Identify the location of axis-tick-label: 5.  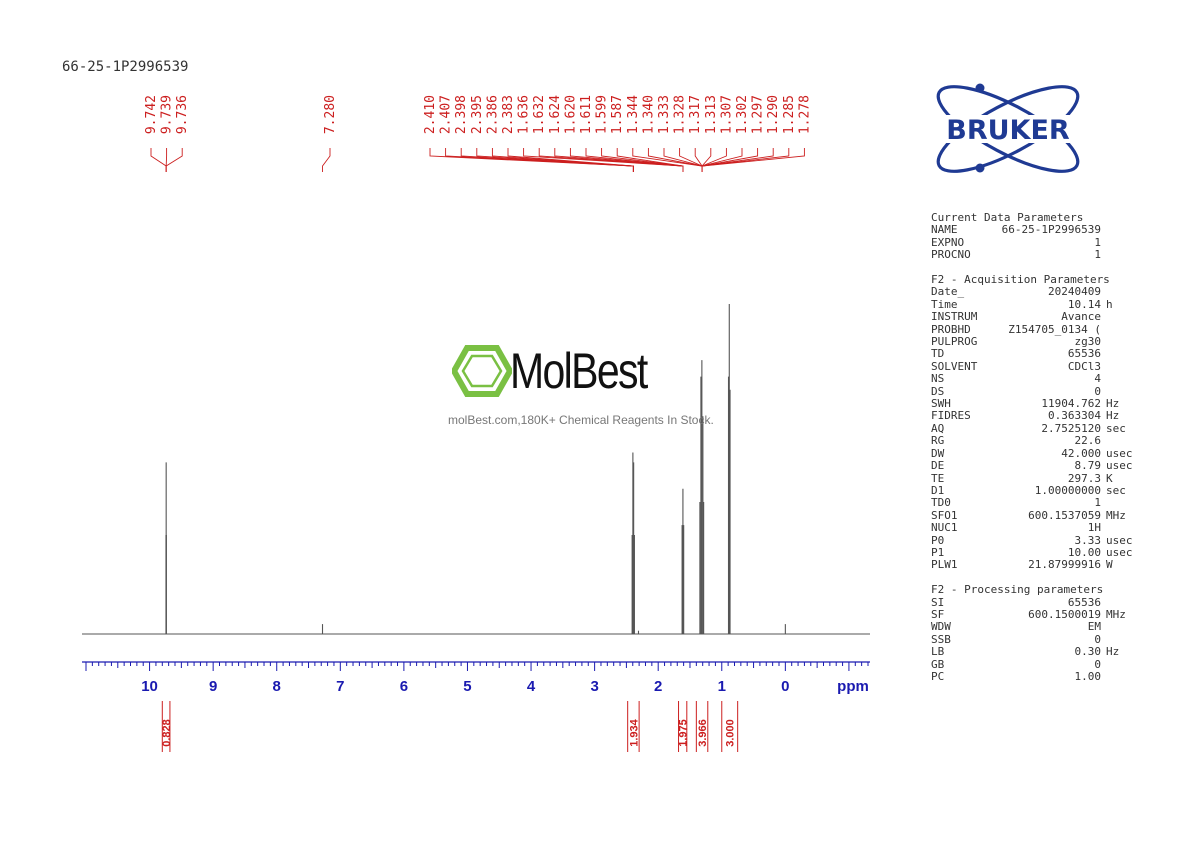
(467, 686).